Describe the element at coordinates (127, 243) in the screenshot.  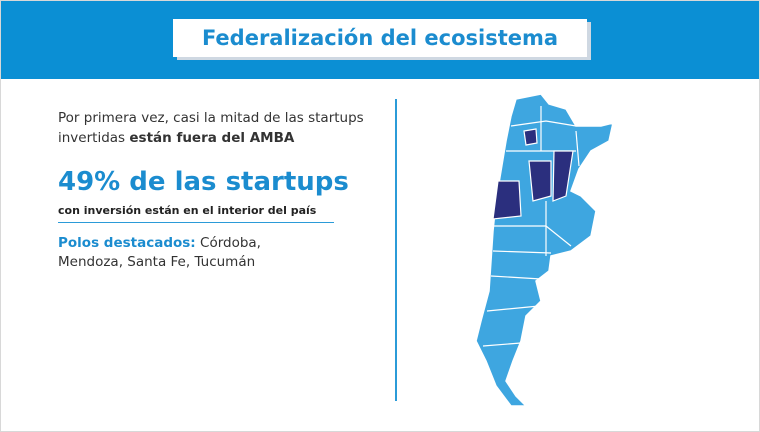
I see `polos-label: Polos destacados:` at that location.